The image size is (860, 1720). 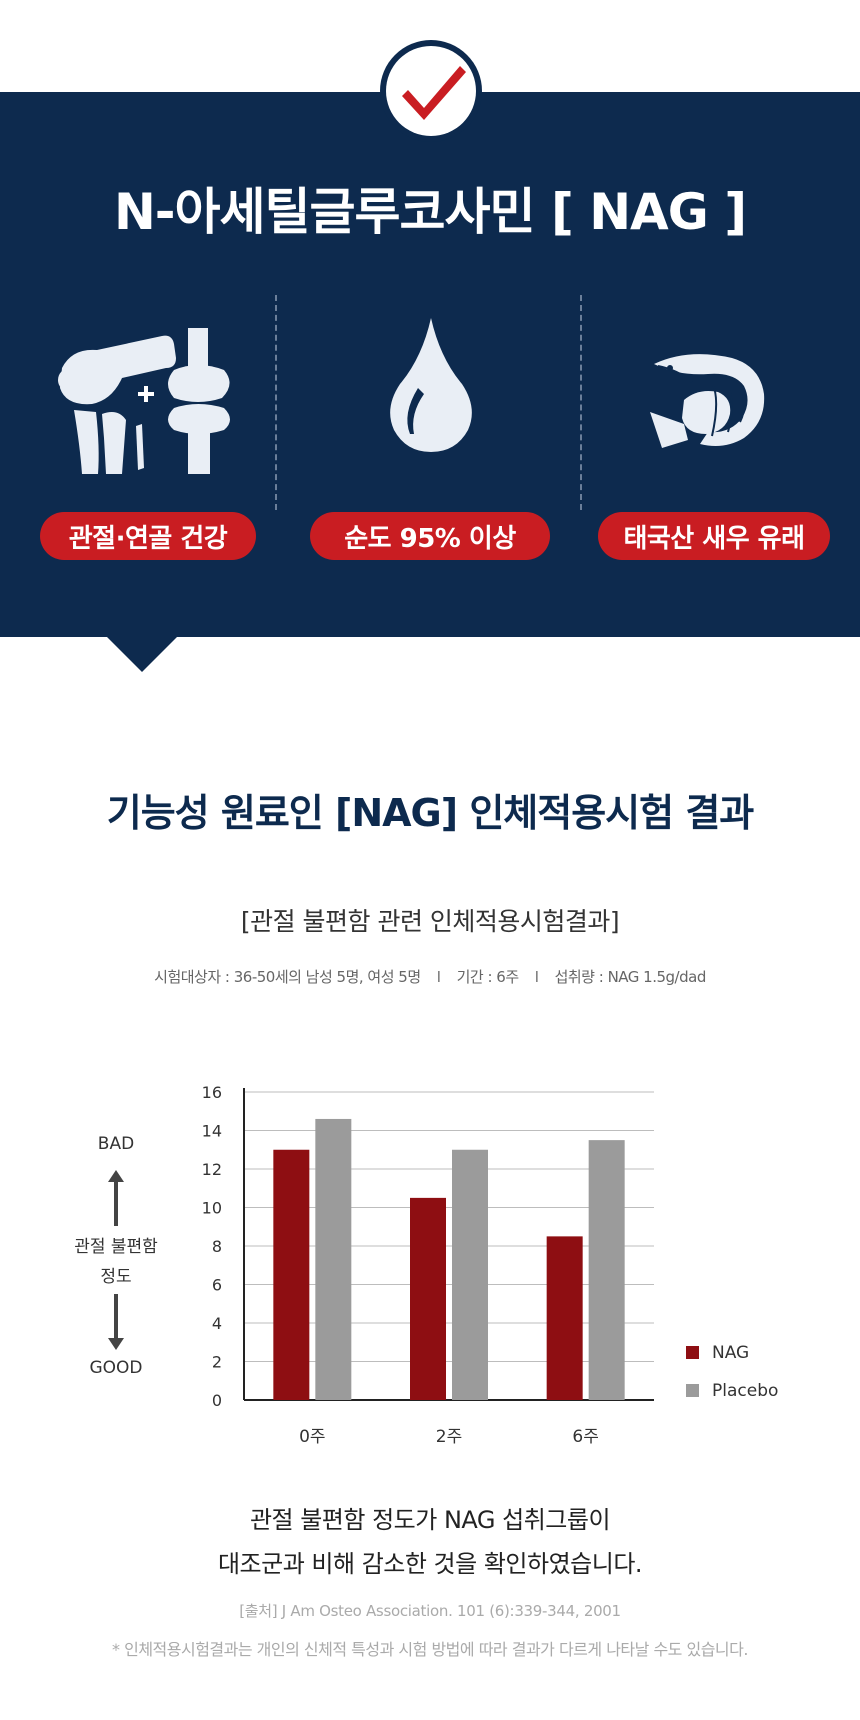 I want to click on conclusion-line2: 대조군과 비해 감소한 것을 확인하였습니다., so click(x=430, y=1564).